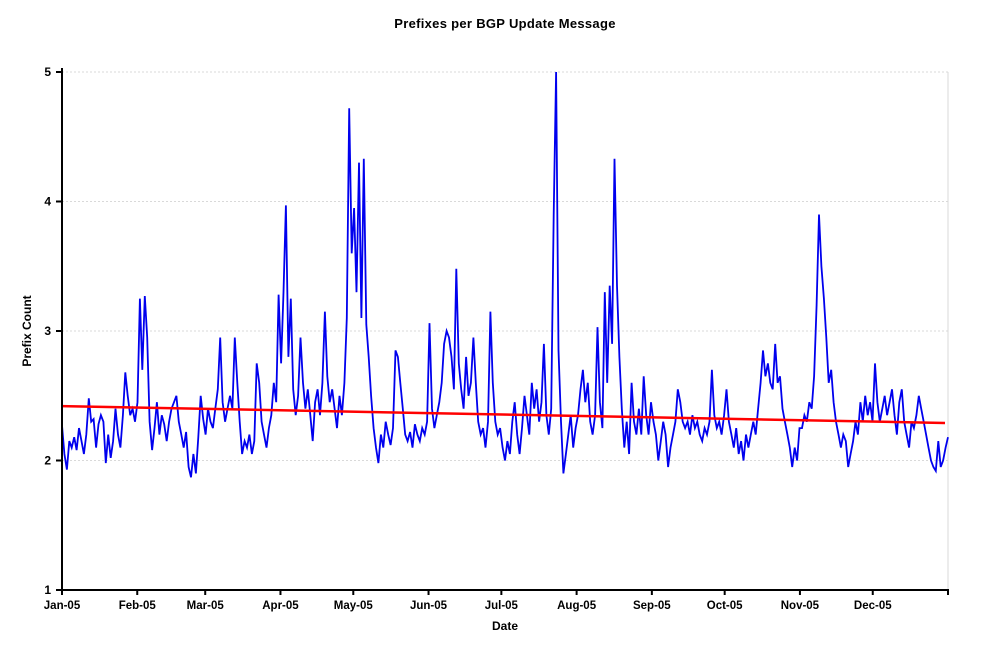 Image resolution: width=982 pixels, height=653 pixels. What do you see at coordinates (505, 23) in the screenshot?
I see `chart-title: Prefixes per BGP Update Message` at bounding box center [505, 23].